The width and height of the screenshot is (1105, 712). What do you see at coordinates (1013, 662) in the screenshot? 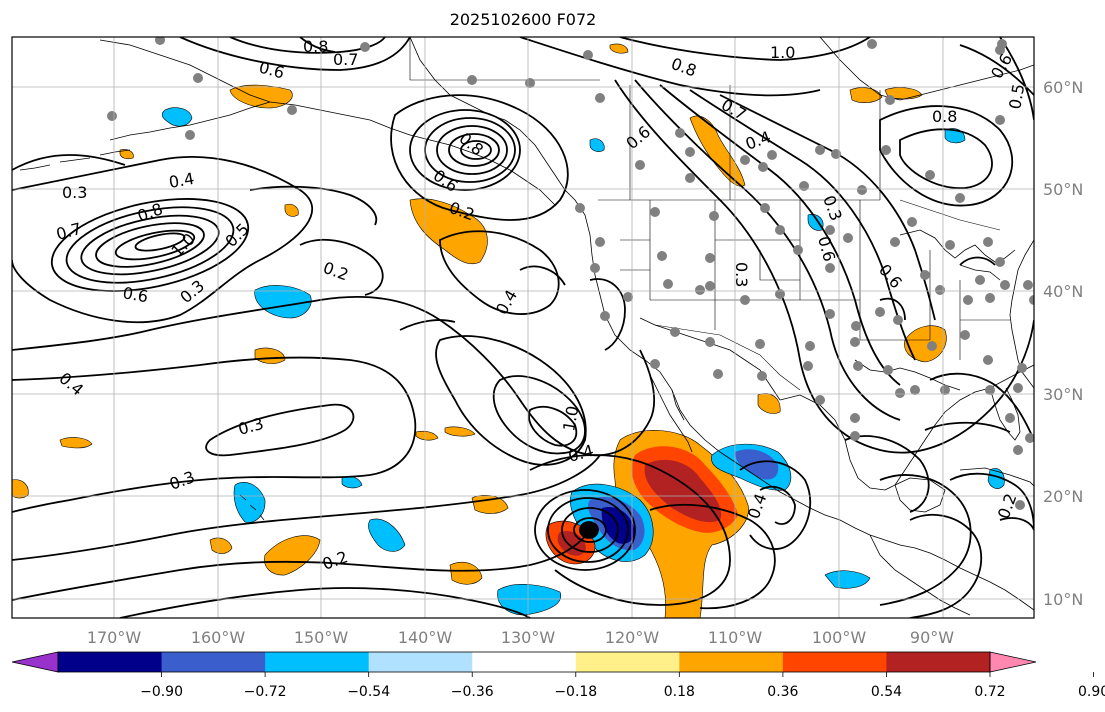
I see `colorbar-extend-max` at bounding box center [1013, 662].